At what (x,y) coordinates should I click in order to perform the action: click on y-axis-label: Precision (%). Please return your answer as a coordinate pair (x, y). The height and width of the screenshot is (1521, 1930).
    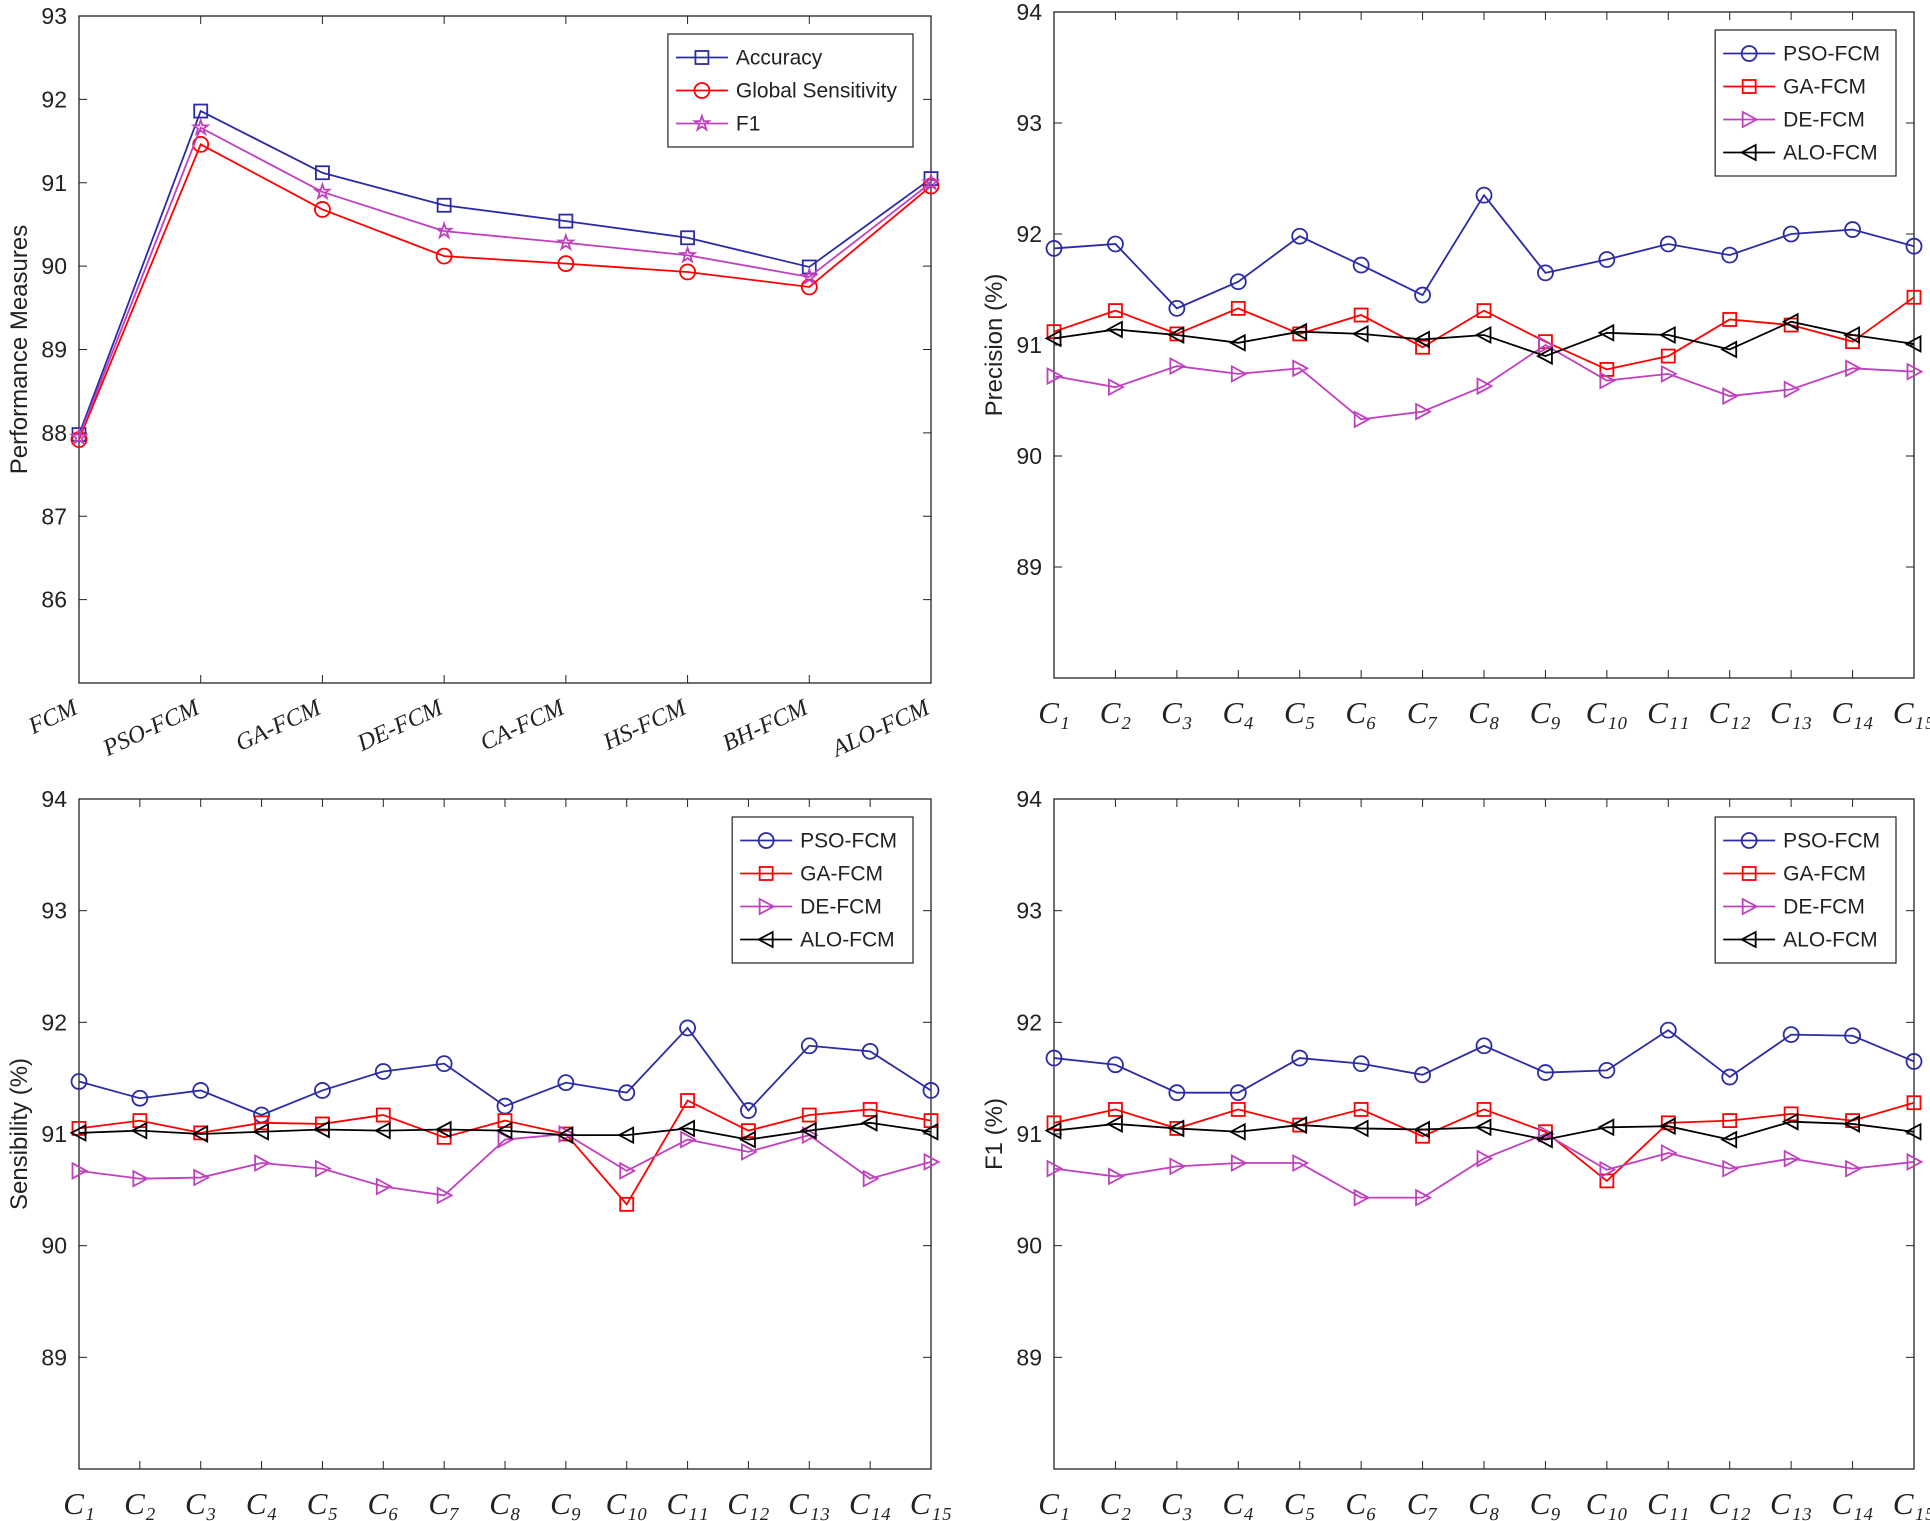
    Looking at the image, I should click on (994, 345).